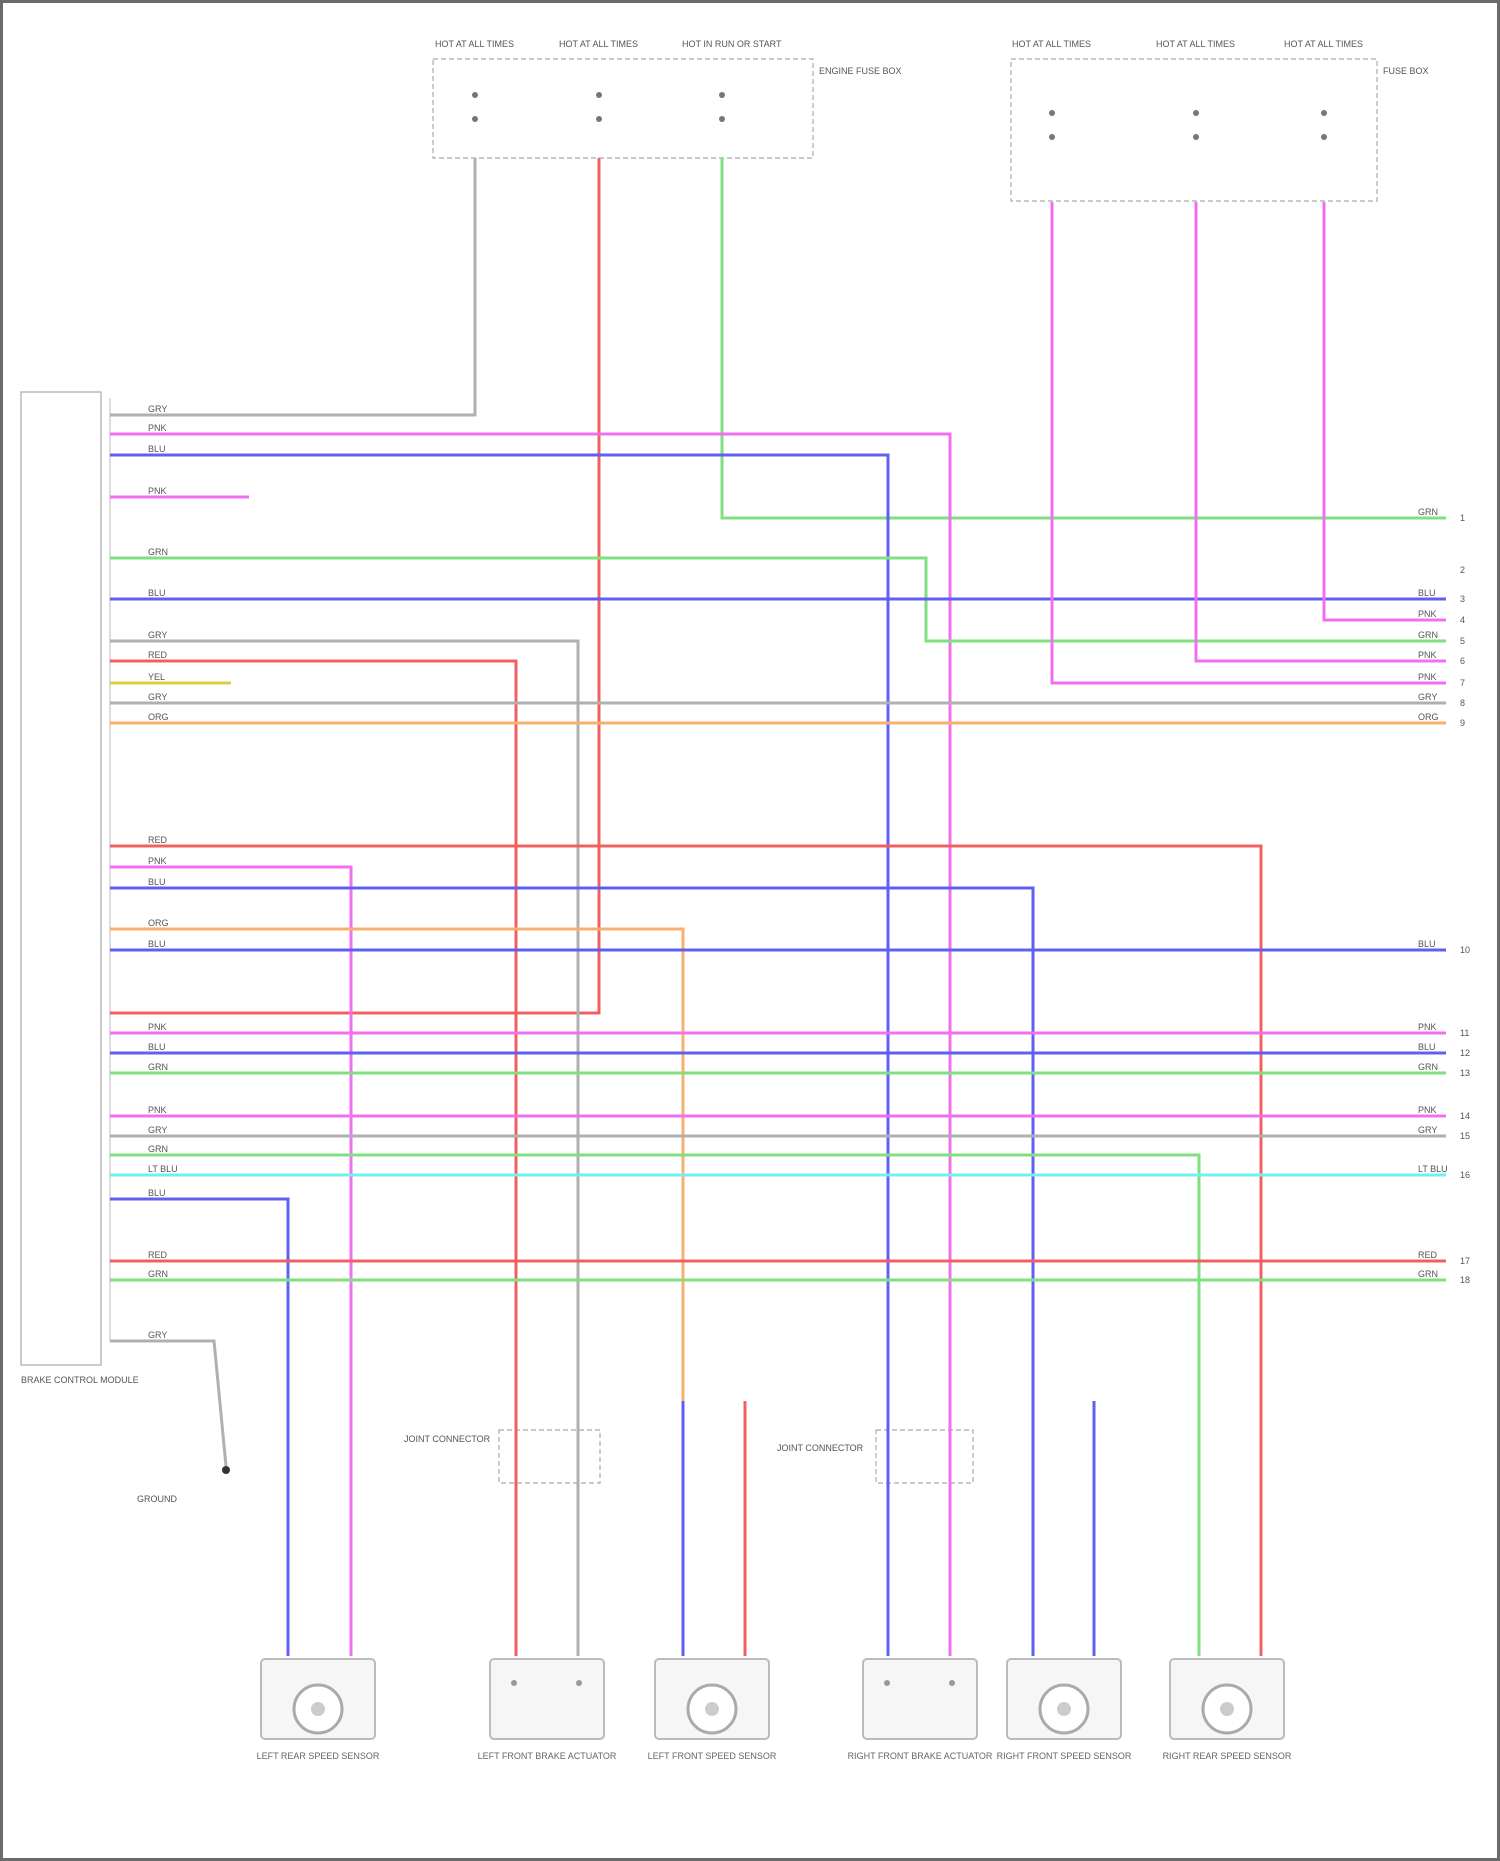 The image size is (1500, 1861). I want to click on wire-red, so click(314, 1157).